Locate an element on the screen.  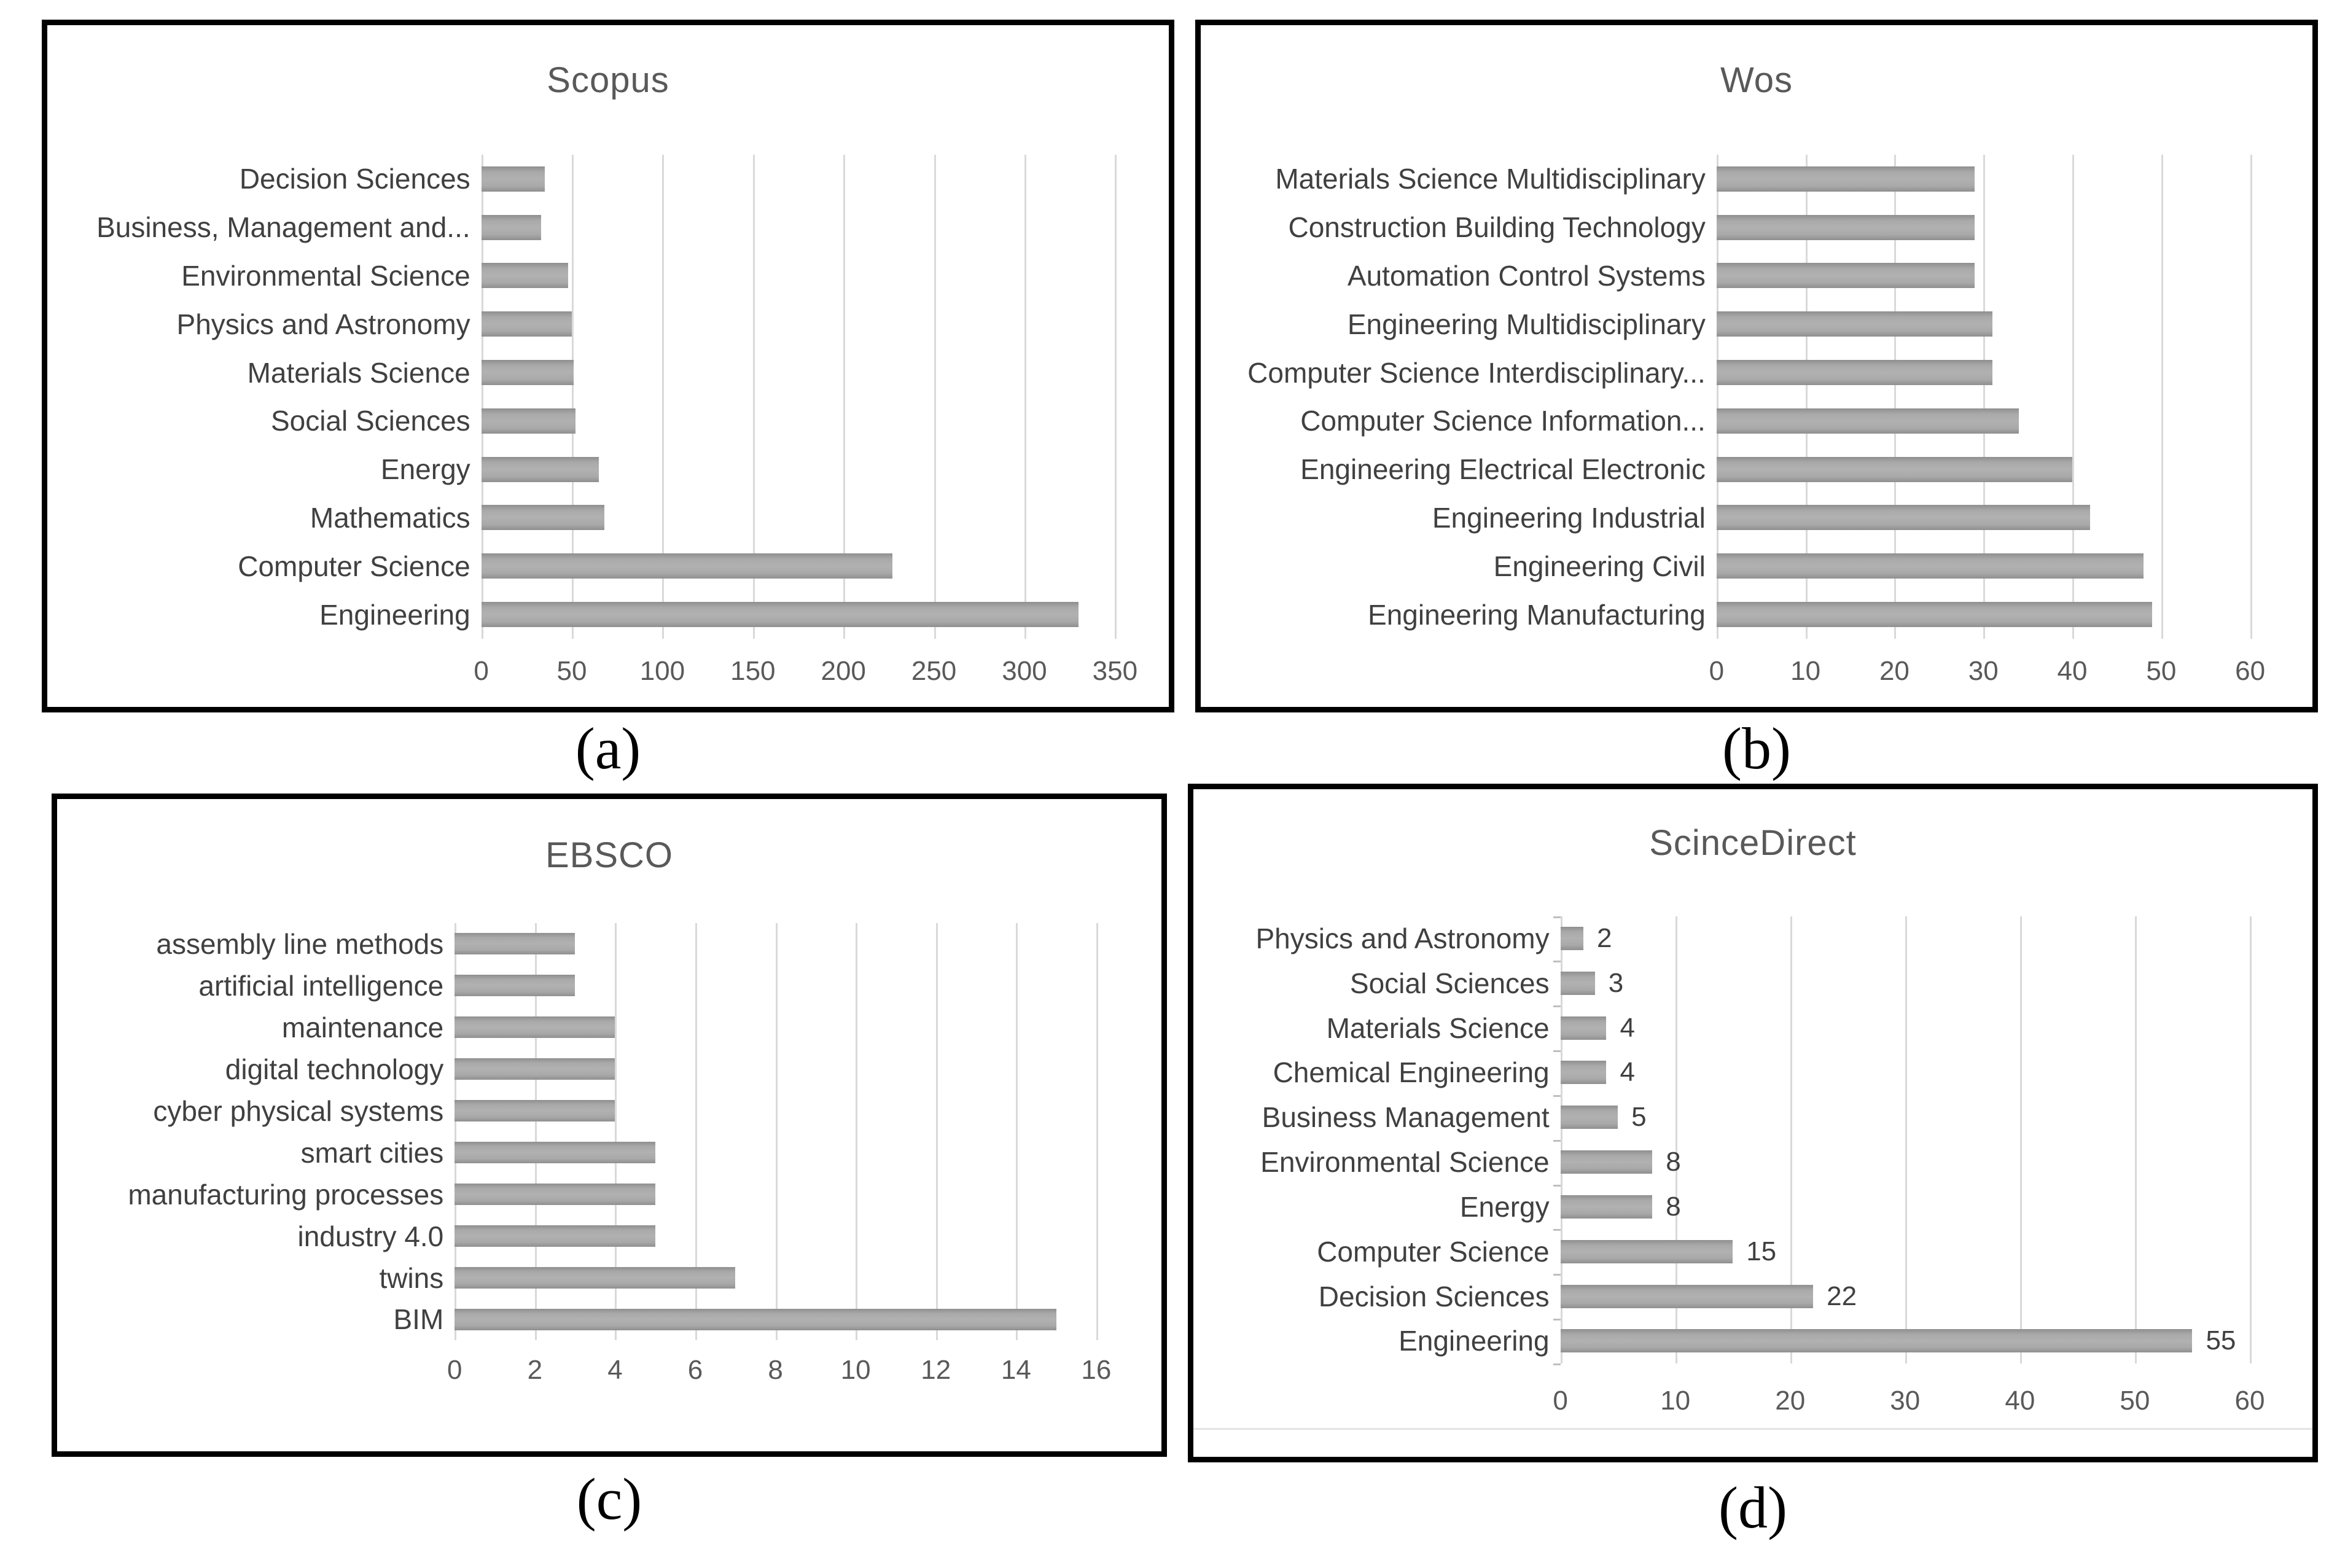
category-label: twins is located at coordinates (411, 1278).